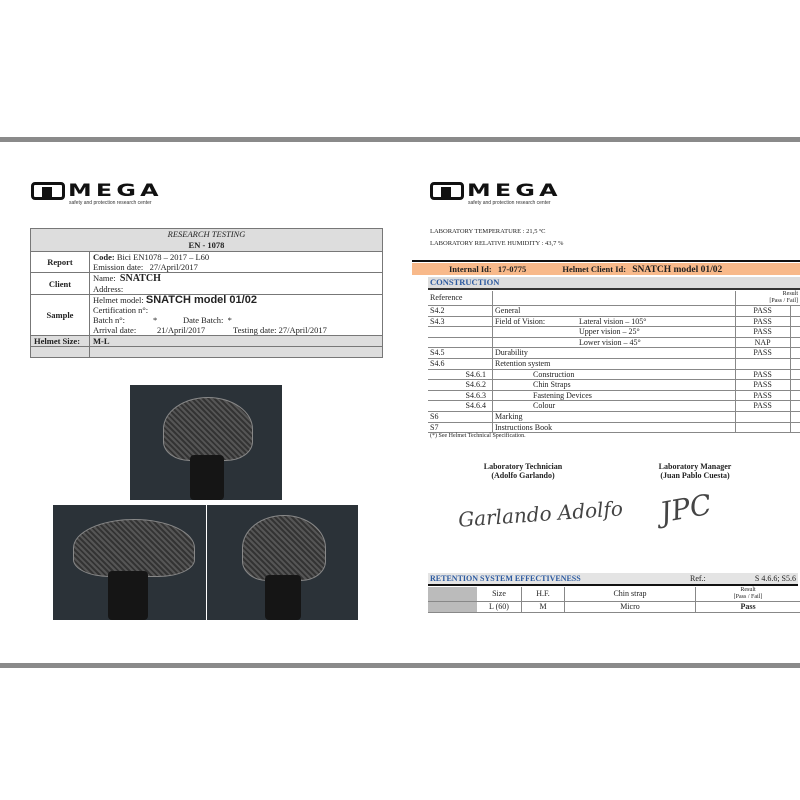 The image size is (800, 800). Describe the element at coordinates (282, 562) in the screenshot. I see `helmet-photo-back` at that location.